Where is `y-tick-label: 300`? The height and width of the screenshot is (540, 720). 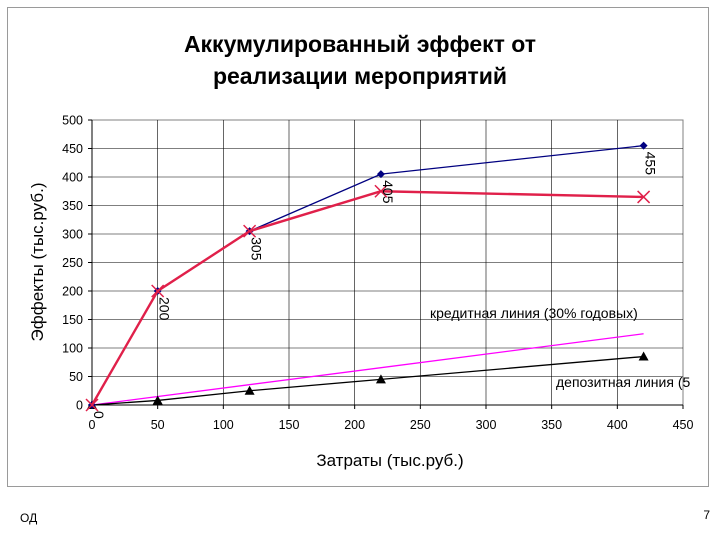 y-tick-label: 300 is located at coordinates (72, 235).